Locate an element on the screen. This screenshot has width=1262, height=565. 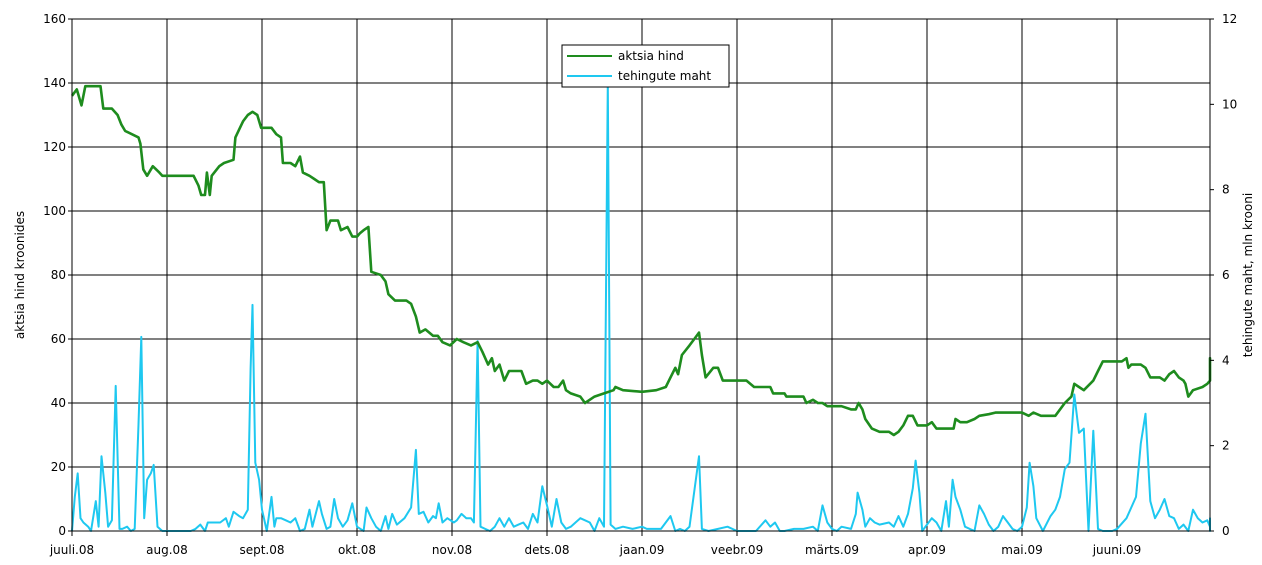
x-tick-label: mai.09 is located at coordinates (1021, 550).